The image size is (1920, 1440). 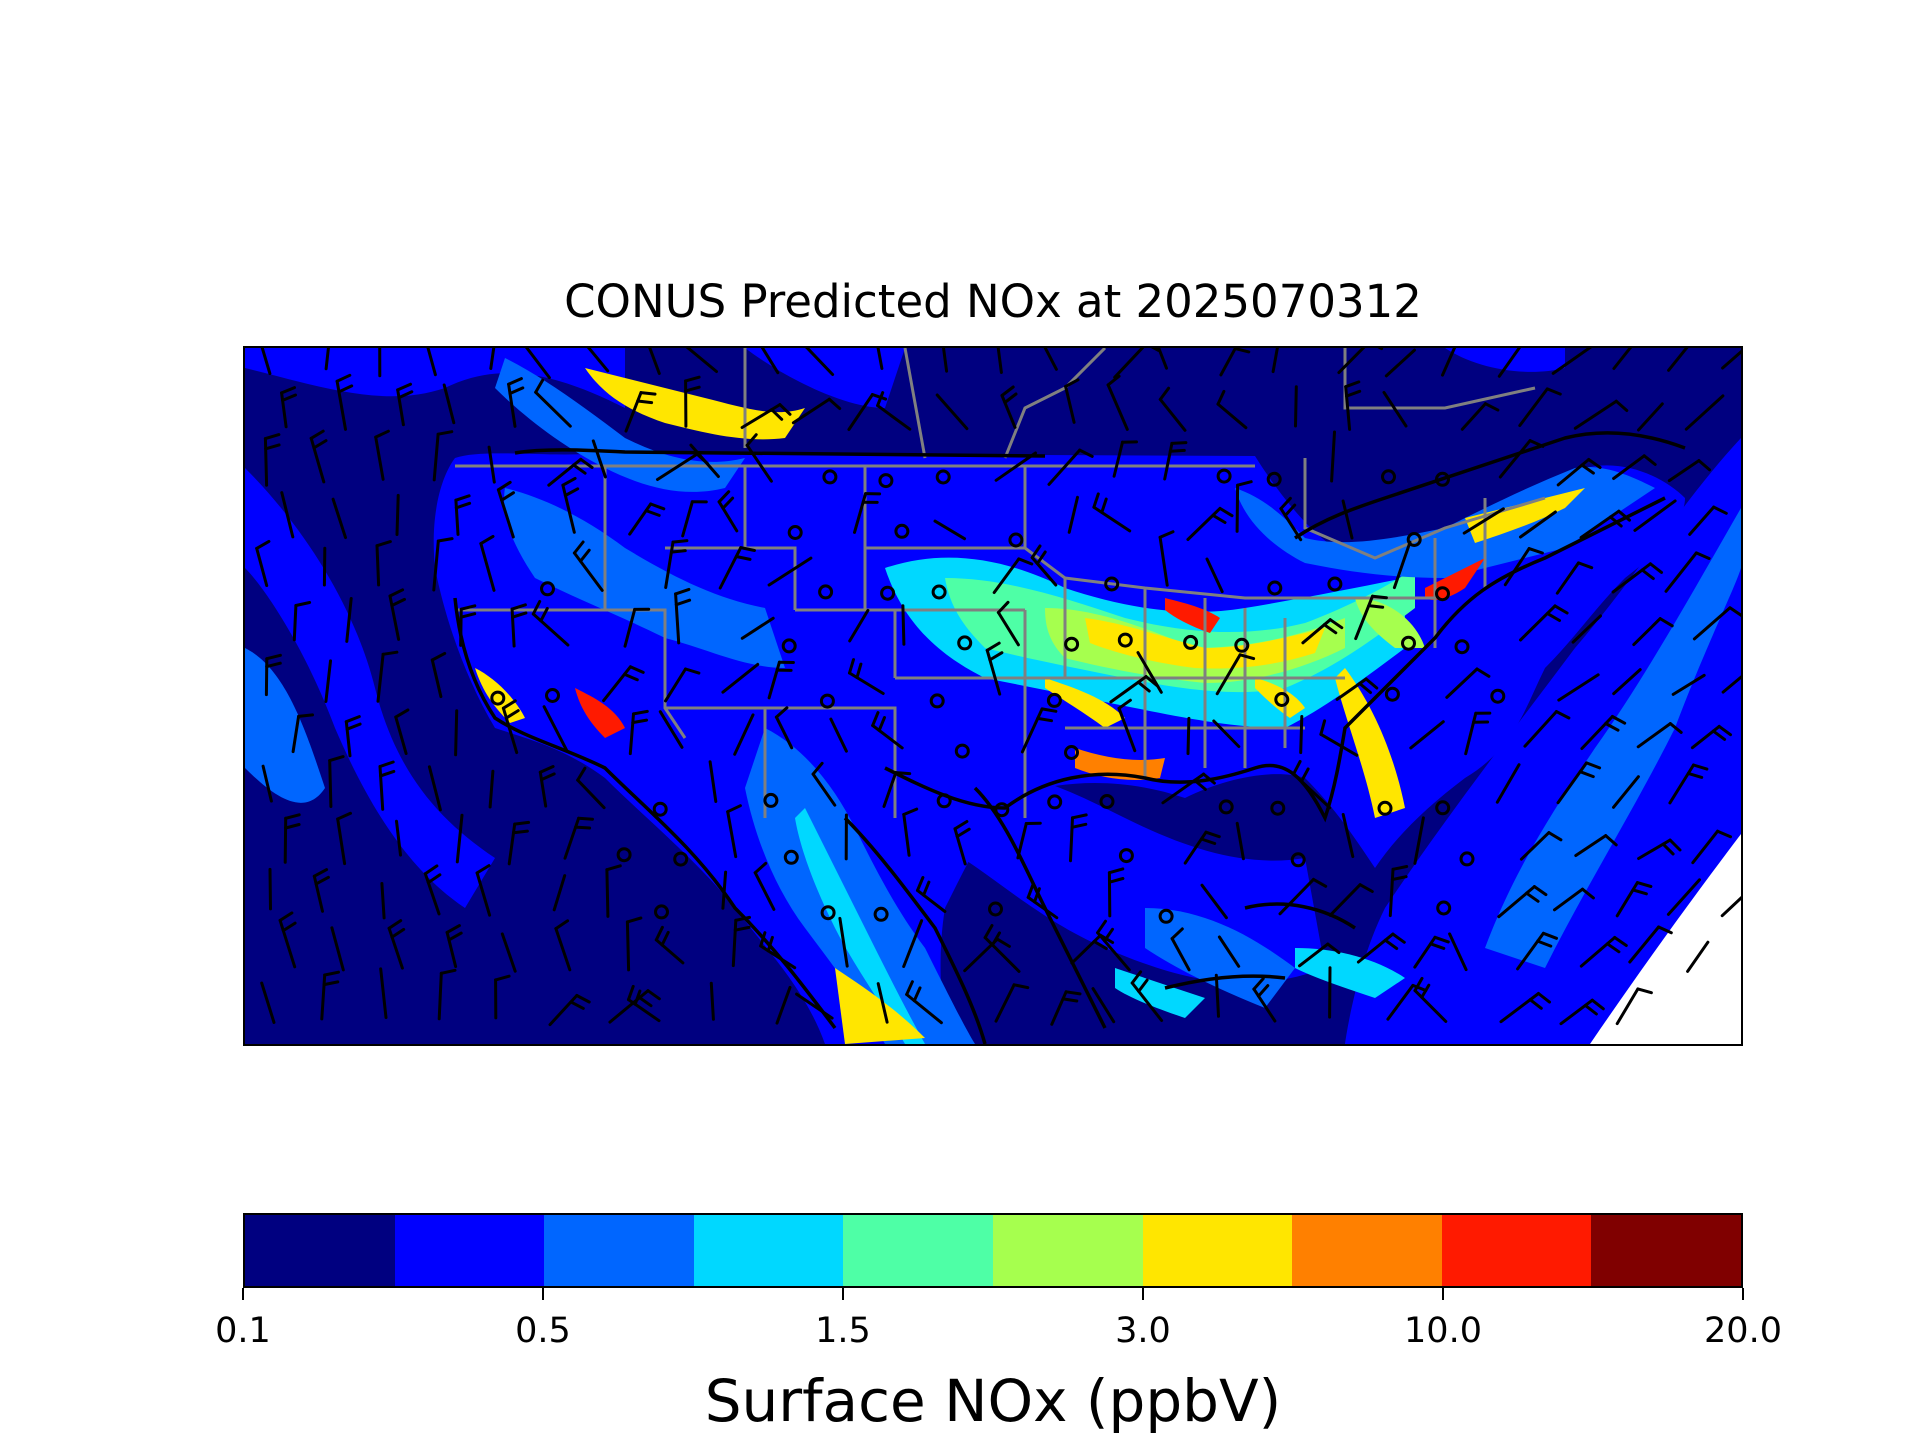 I want to click on colorbar-ticks, so click(x=993, y=1296).